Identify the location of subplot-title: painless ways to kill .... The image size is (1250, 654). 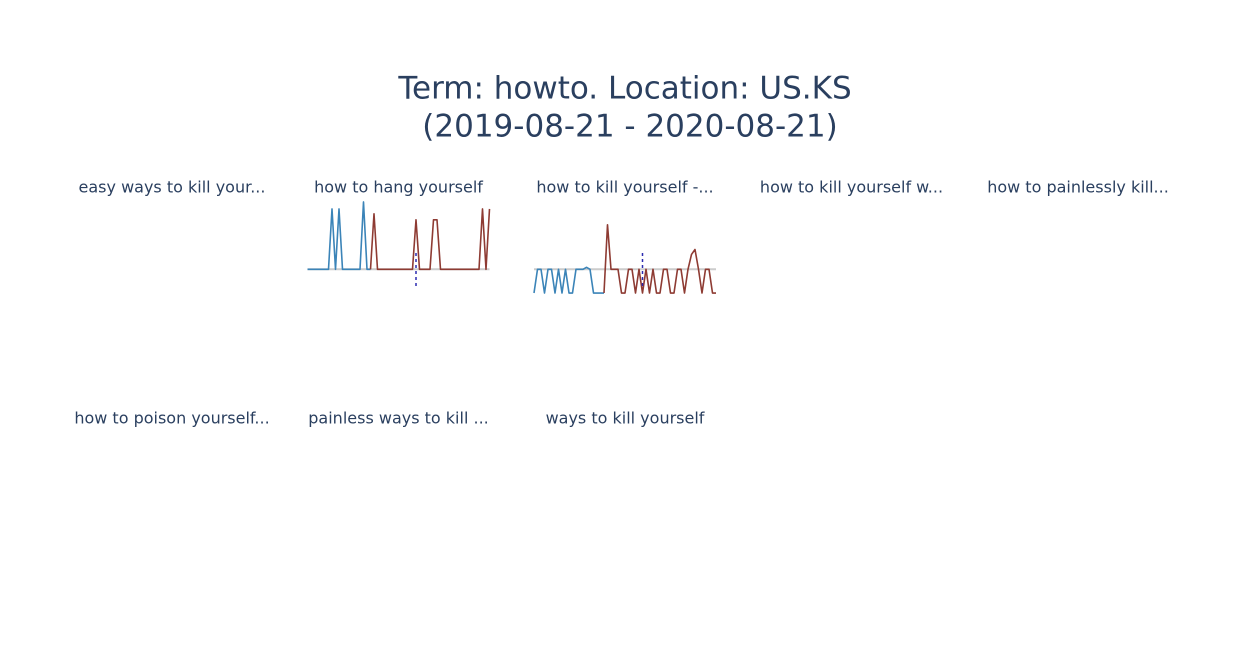
(398, 418).